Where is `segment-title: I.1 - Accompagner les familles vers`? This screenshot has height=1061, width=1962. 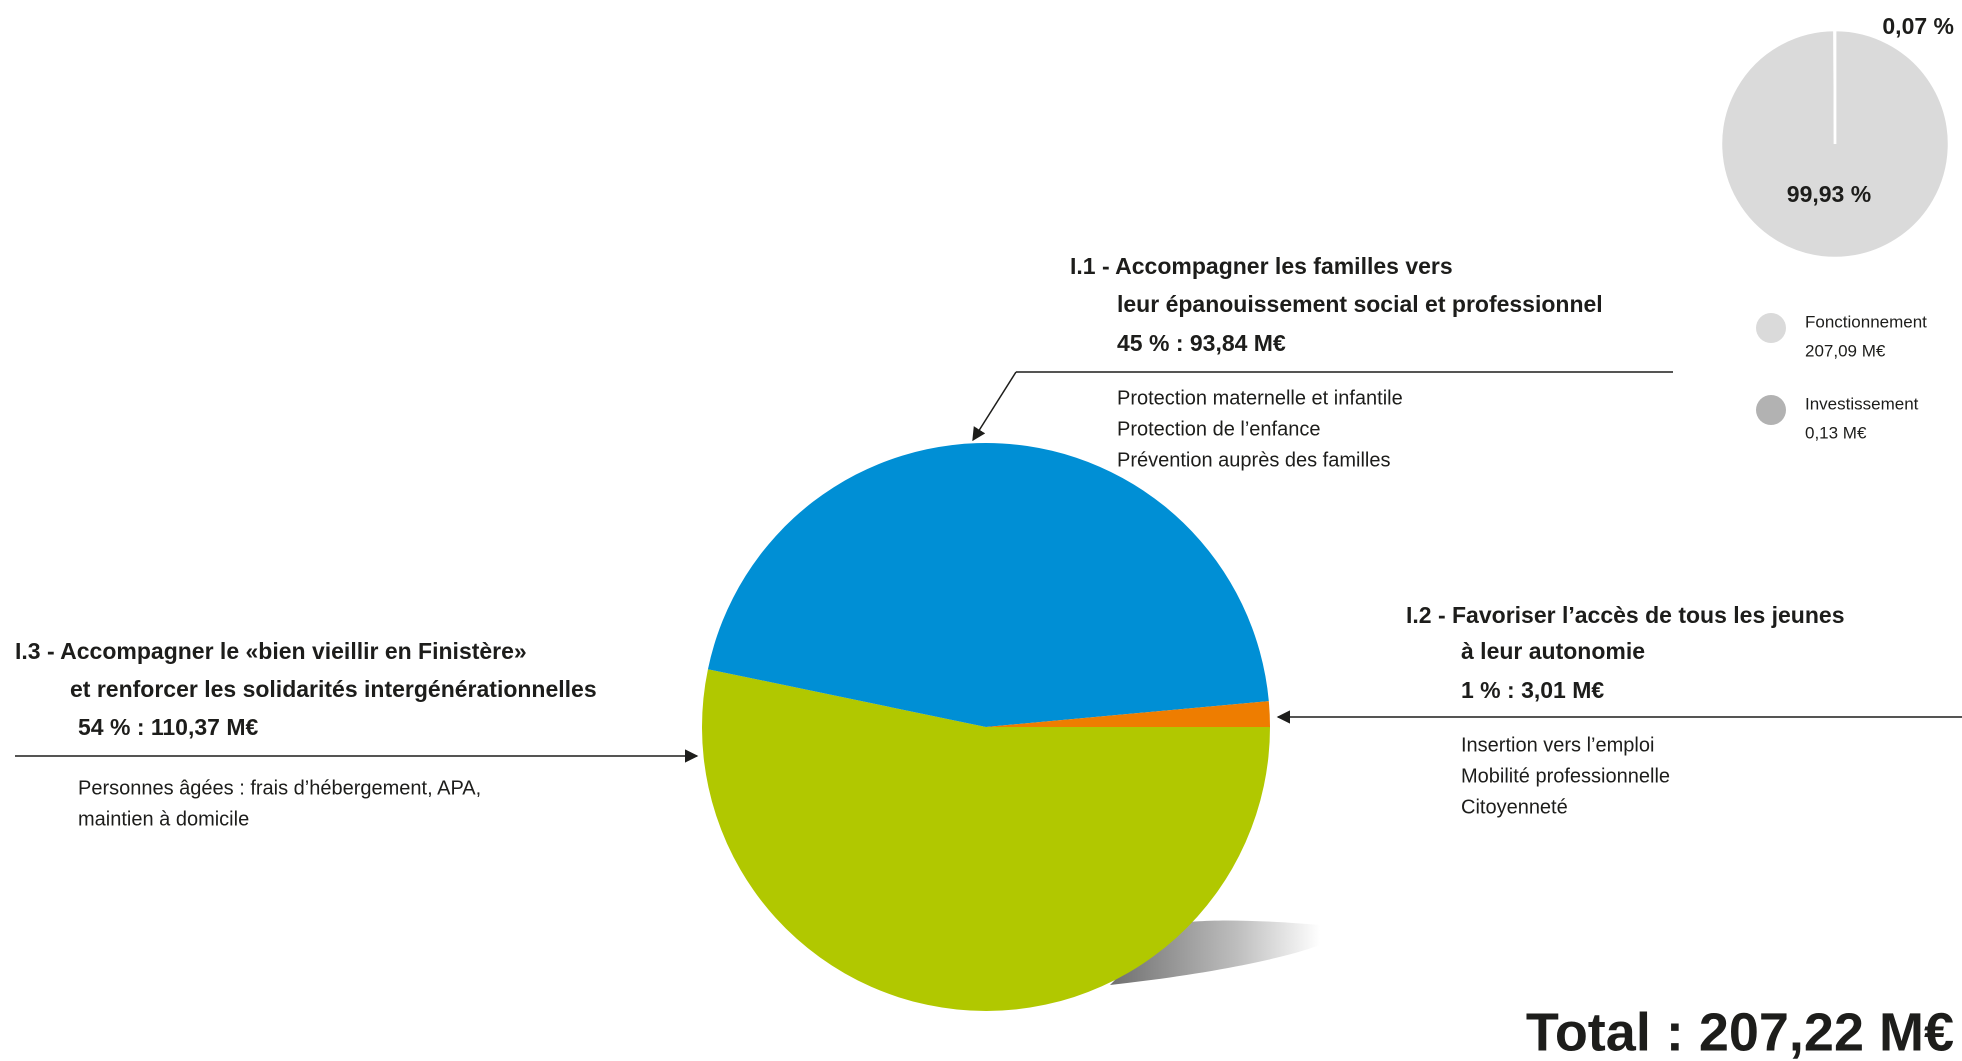 segment-title: I.1 - Accompagner les familles vers is located at coordinates (1261, 266).